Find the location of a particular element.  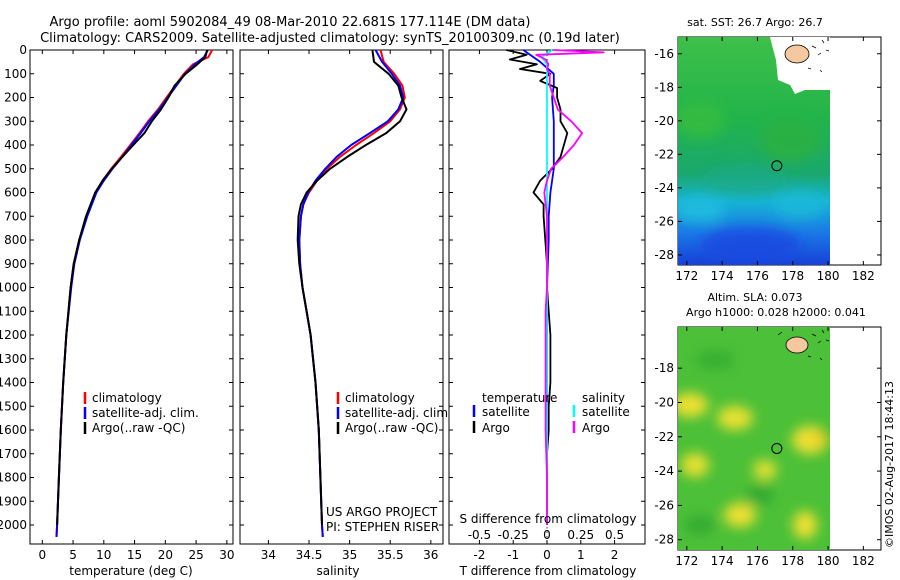

legend-label-t-argo: Argo is located at coordinates (496, 428).